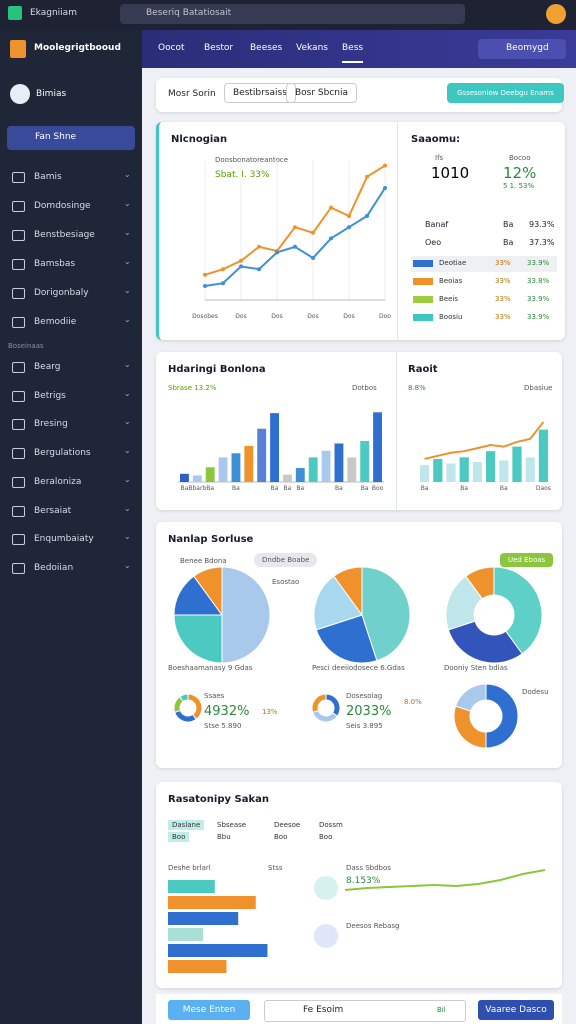 This screenshot has height=1024, width=576. I want to click on filter-button: Gssesoniow Deebgu Enams, so click(505, 93).